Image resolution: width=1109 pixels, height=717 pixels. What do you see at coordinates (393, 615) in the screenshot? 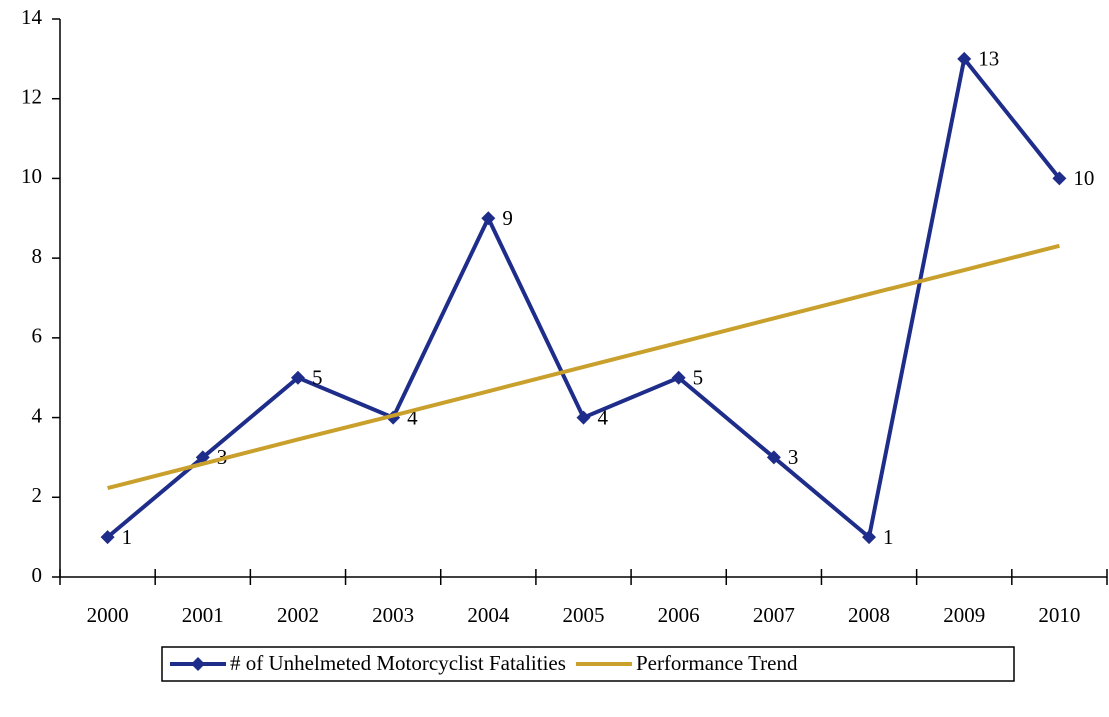
I see `x-tick-label: 2003` at bounding box center [393, 615].